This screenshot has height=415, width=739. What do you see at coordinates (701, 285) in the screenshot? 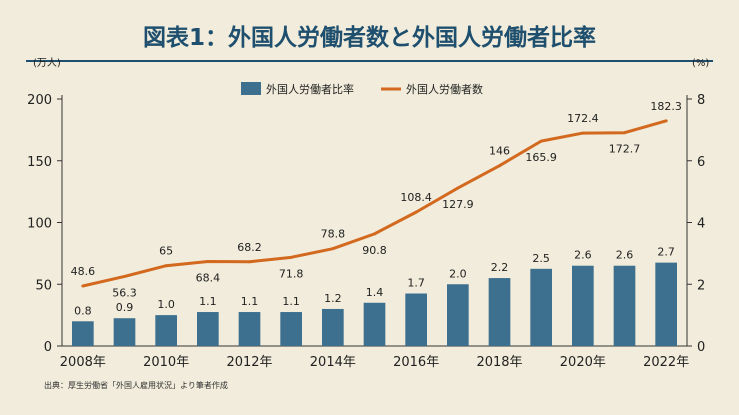
I see `right-tick-label: 2` at bounding box center [701, 285].